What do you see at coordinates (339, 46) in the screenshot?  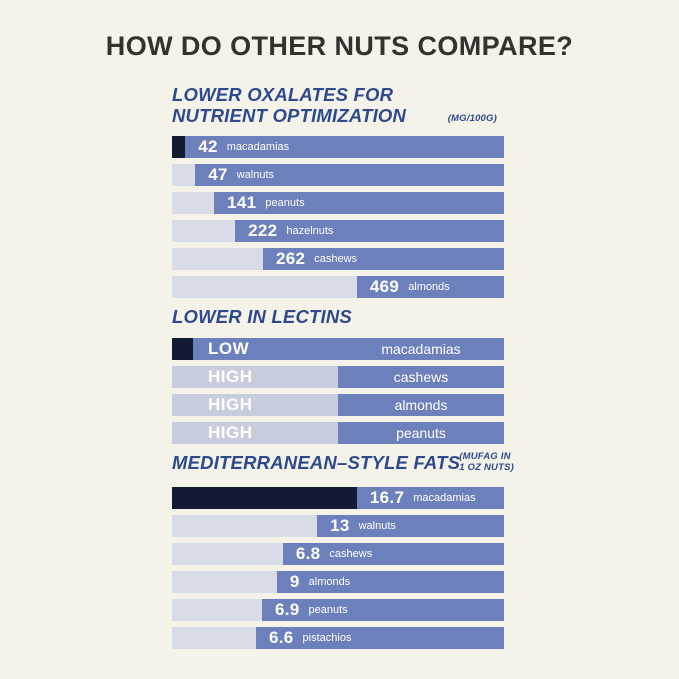 I see `page-title: HOW DO OTHER NUTS COMPARE?` at bounding box center [339, 46].